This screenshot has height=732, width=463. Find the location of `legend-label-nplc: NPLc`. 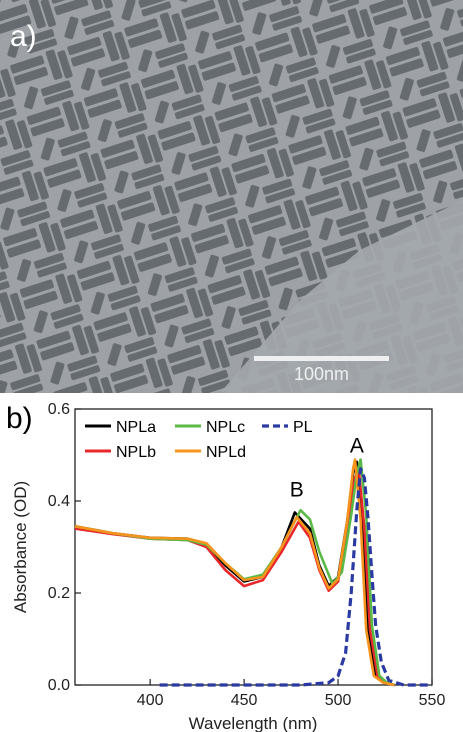

legend-label-nplc: NPLc is located at coordinates (225, 427).